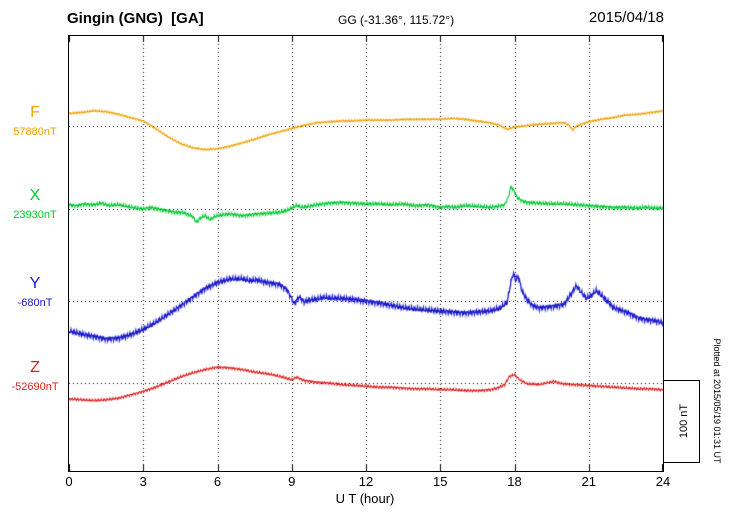  I want to click on component-label-X: X 23930nT, so click(35, 204).